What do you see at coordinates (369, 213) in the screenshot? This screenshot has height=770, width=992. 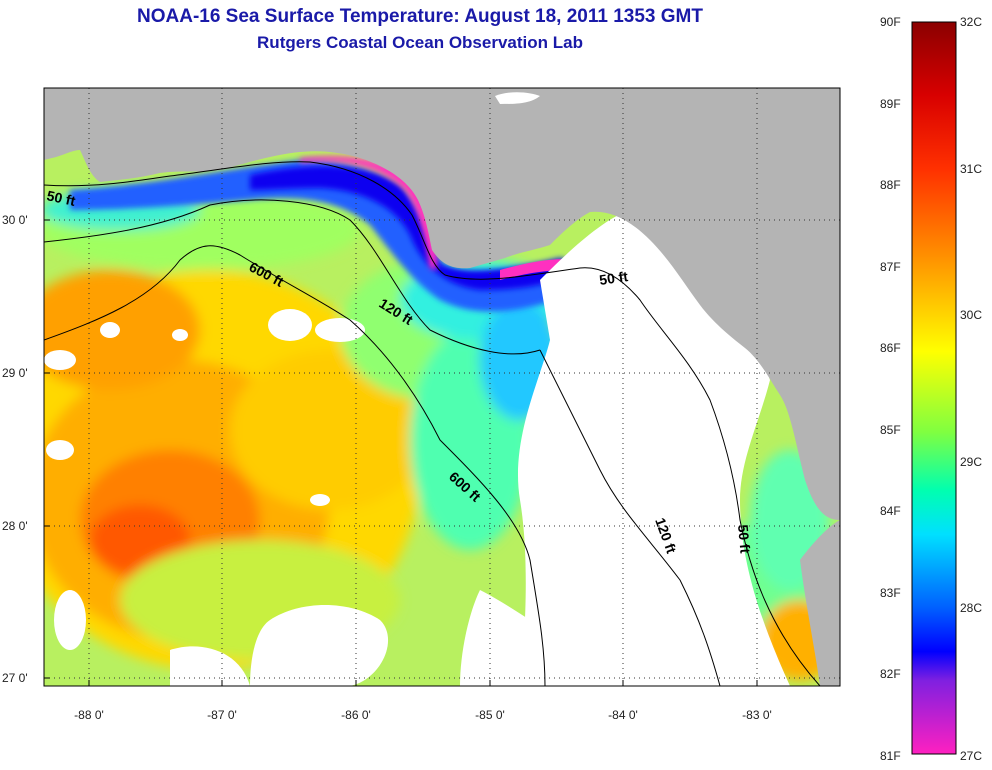 I see `magenta-strip` at bounding box center [369, 213].